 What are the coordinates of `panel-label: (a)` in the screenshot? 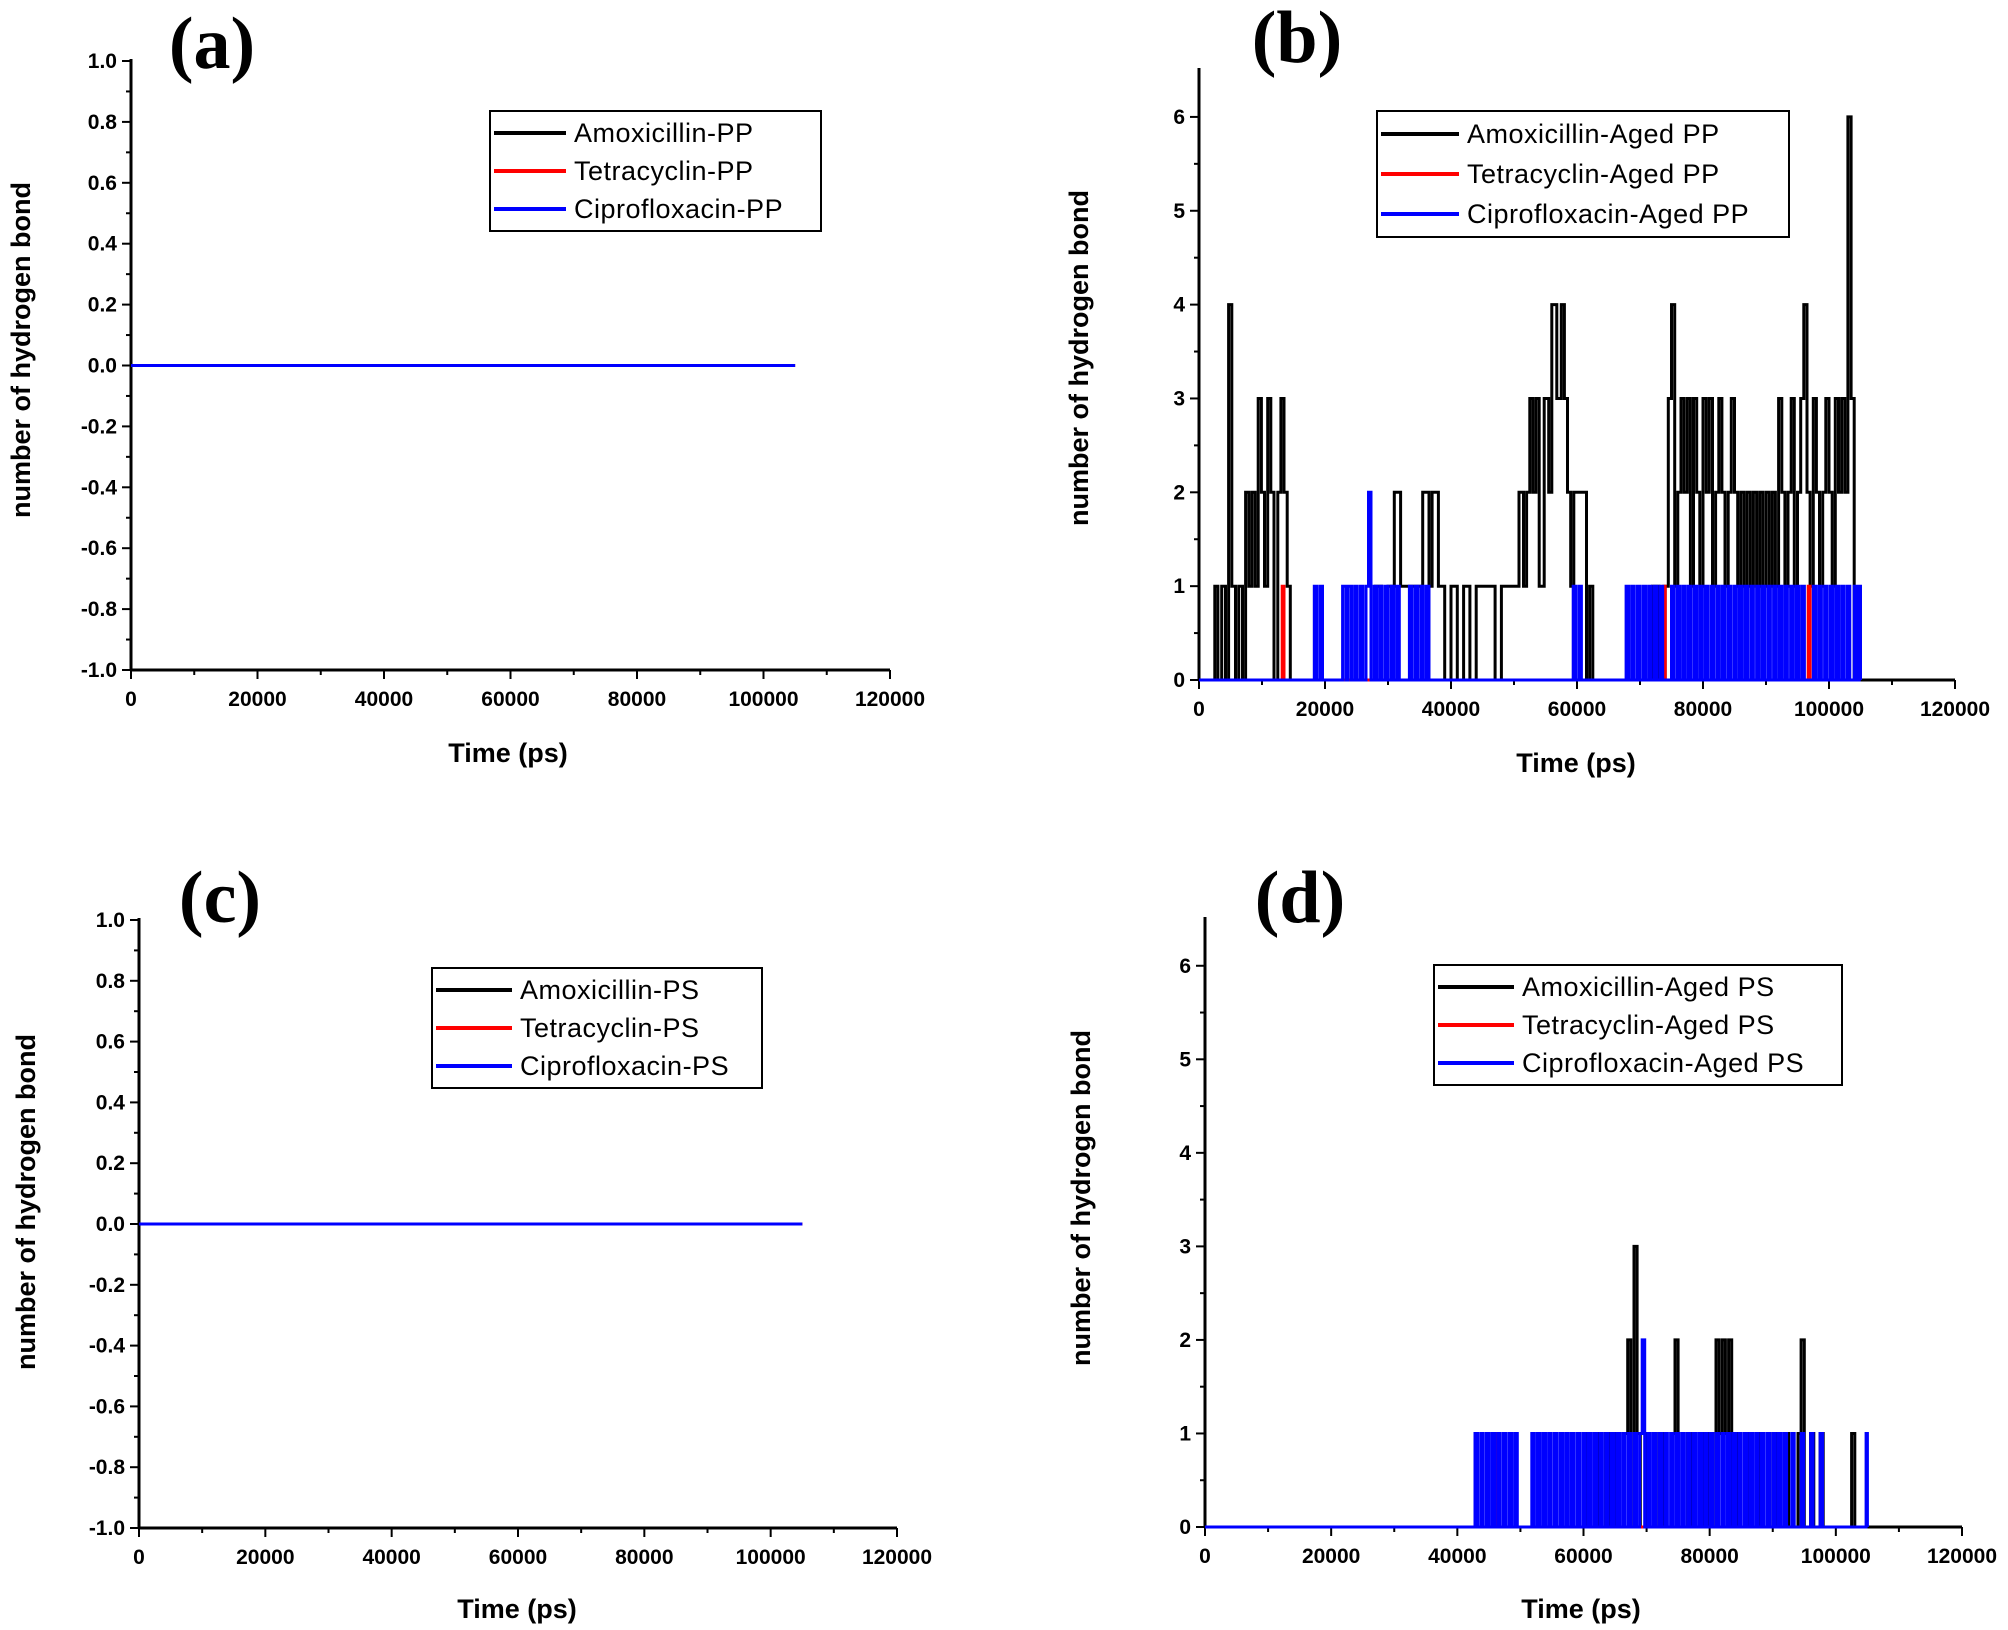 It's located at (212, 44).